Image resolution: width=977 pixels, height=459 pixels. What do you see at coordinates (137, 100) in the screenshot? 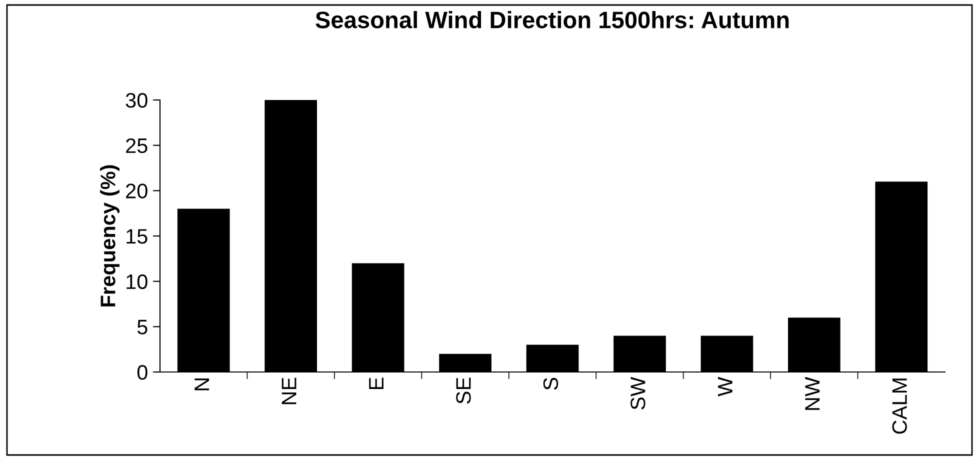
I see `y-tick-label: 30` at bounding box center [137, 100].